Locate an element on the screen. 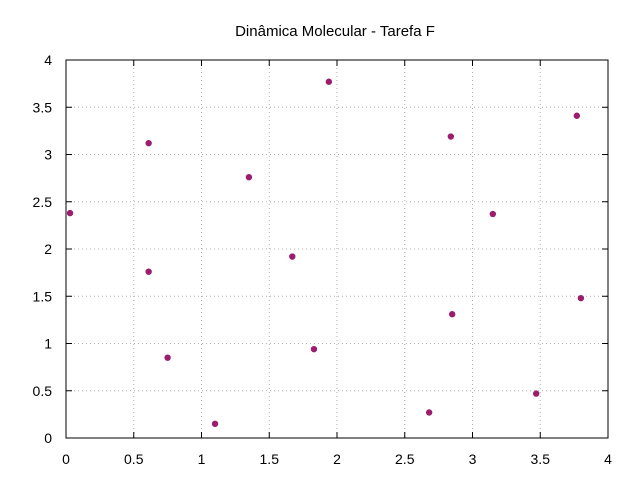 This screenshot has height=485, width=640. chart-title: Dinâmica Molecular - Tarefa F is located at coordinates (335, 31).